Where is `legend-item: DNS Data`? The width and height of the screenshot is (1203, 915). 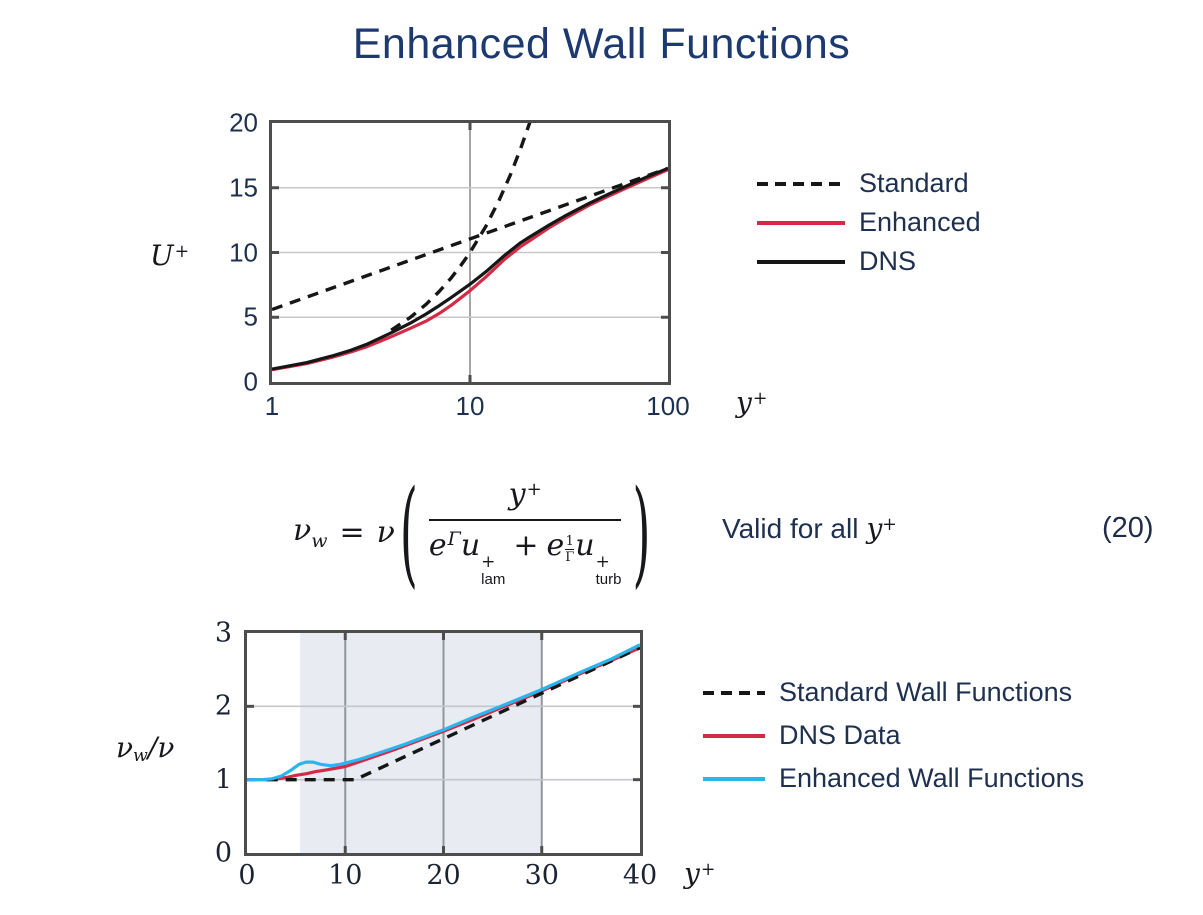 legend-item: DNS Data is located at coordinates (893, 735).